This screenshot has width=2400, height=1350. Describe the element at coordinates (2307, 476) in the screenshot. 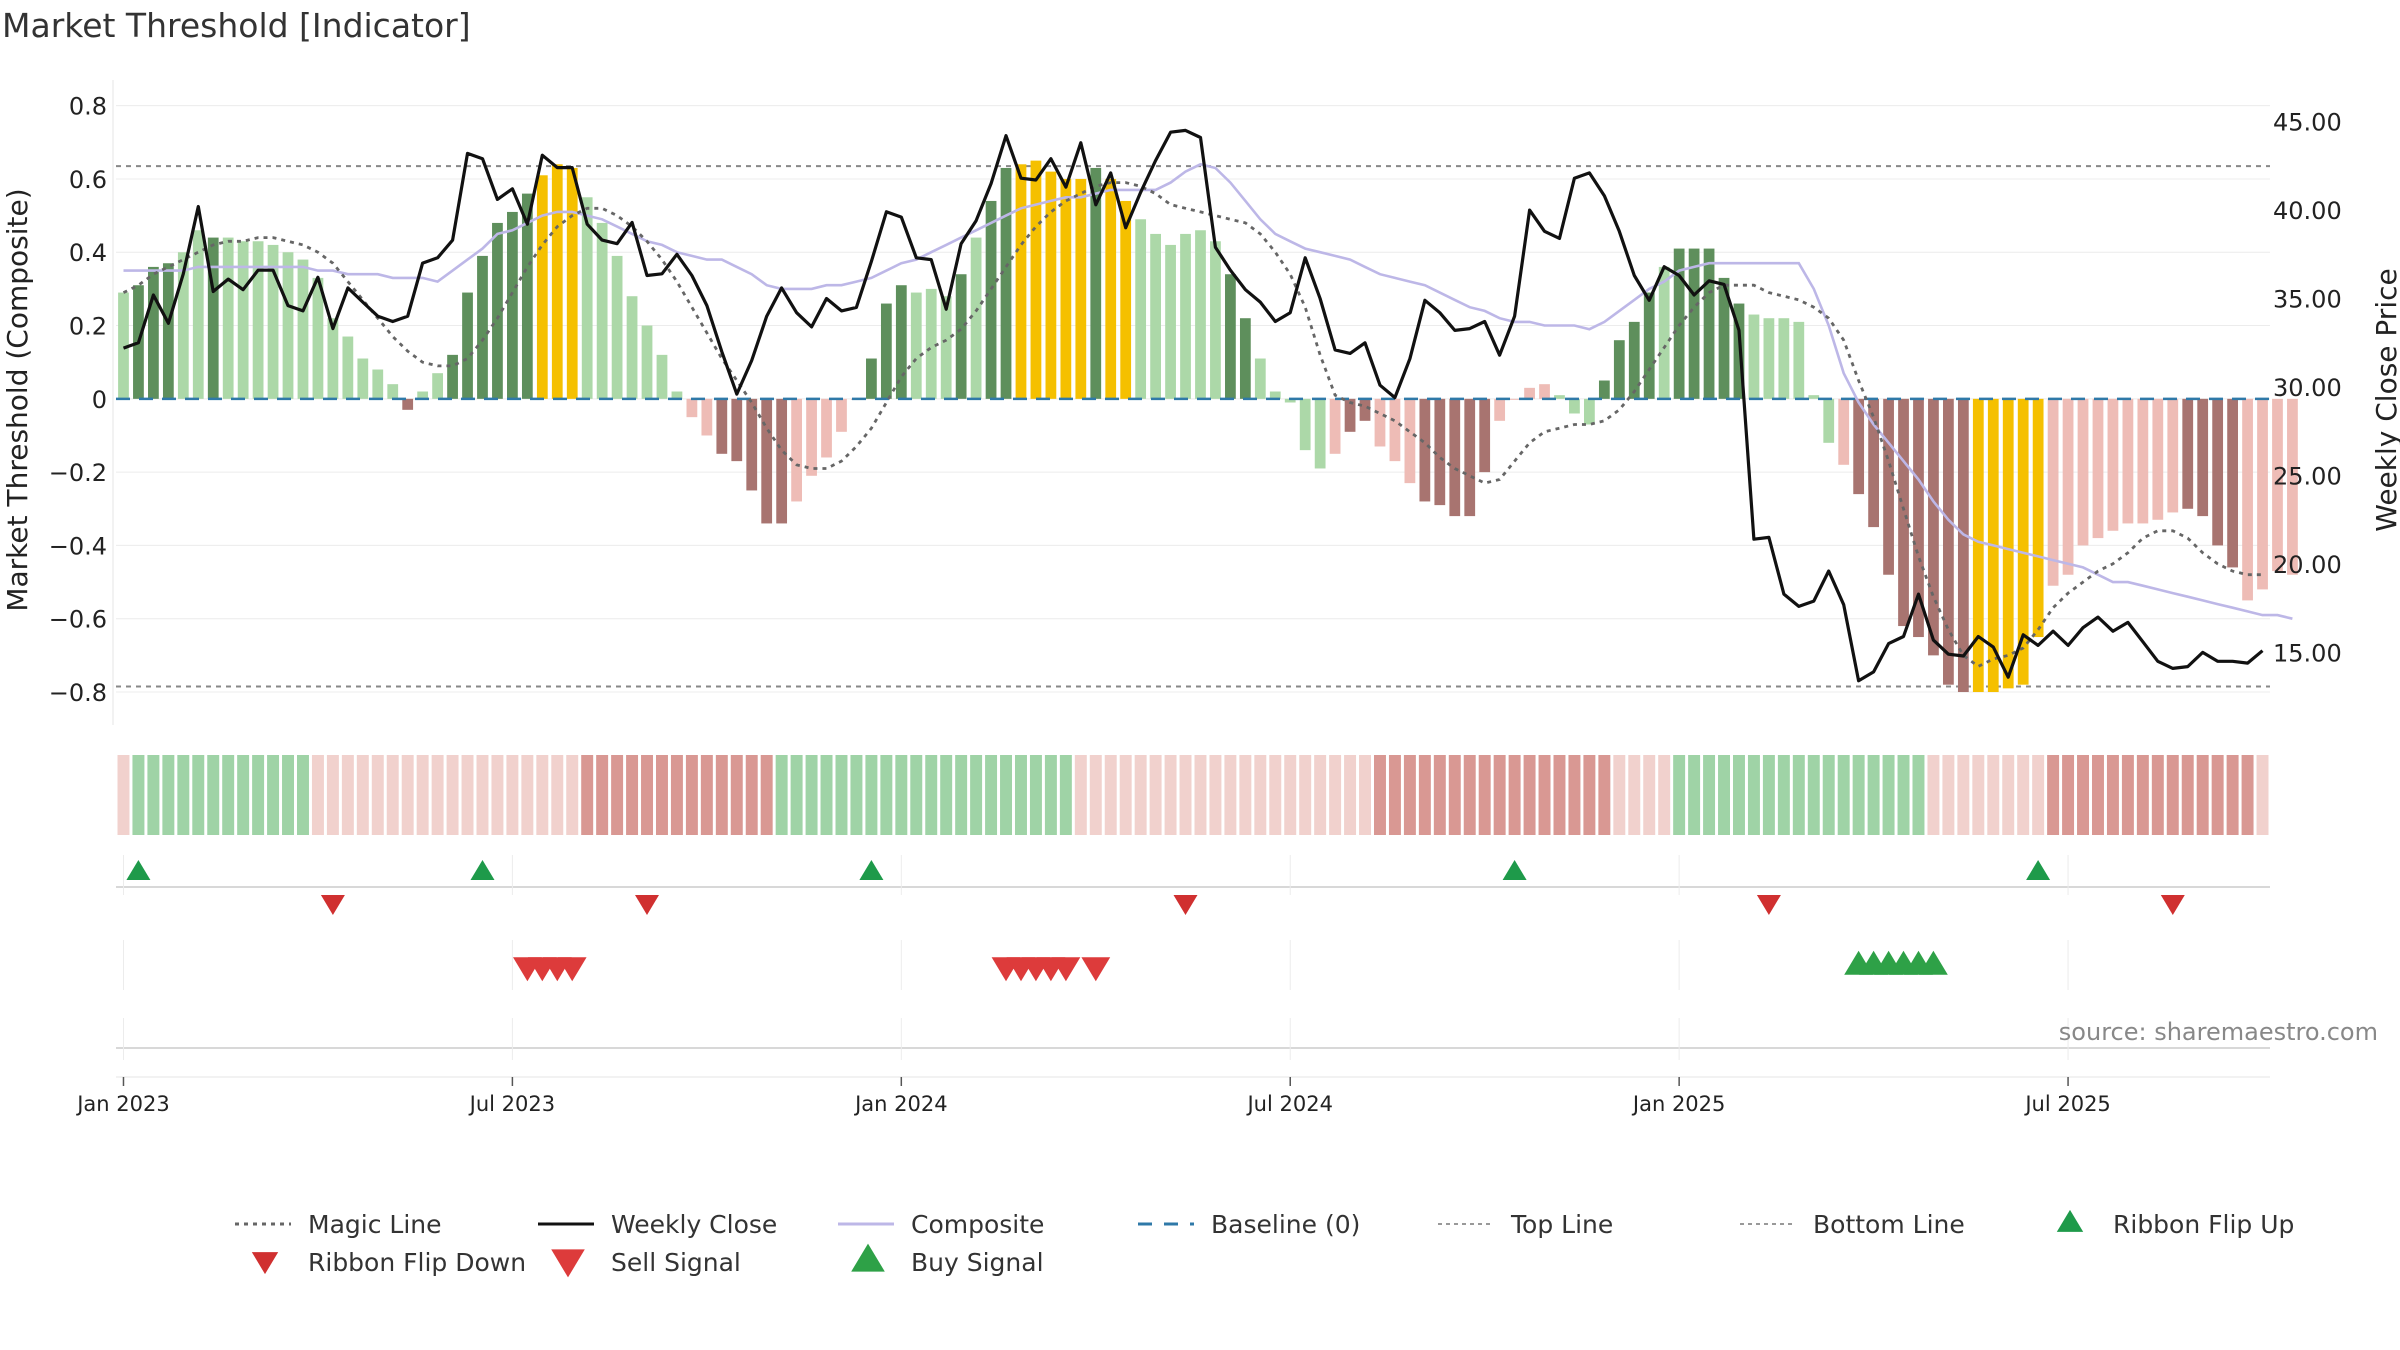

I see `y-tick-label-right: 25.00` at that location.